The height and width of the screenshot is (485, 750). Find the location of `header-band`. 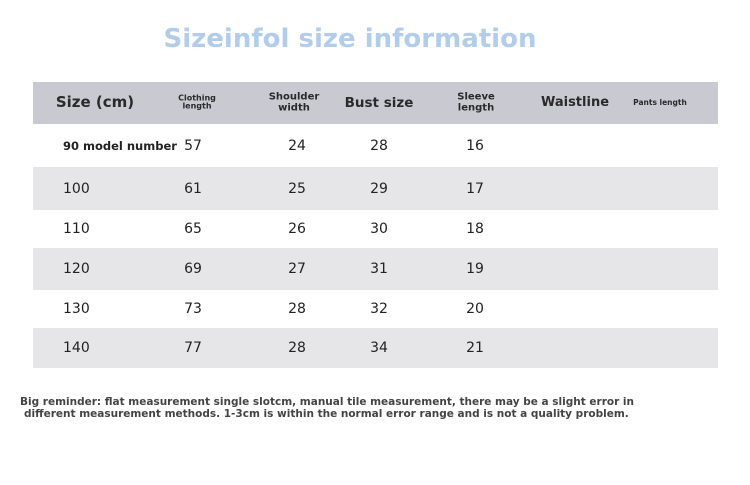

header-band is located at coordinates (375, 103).